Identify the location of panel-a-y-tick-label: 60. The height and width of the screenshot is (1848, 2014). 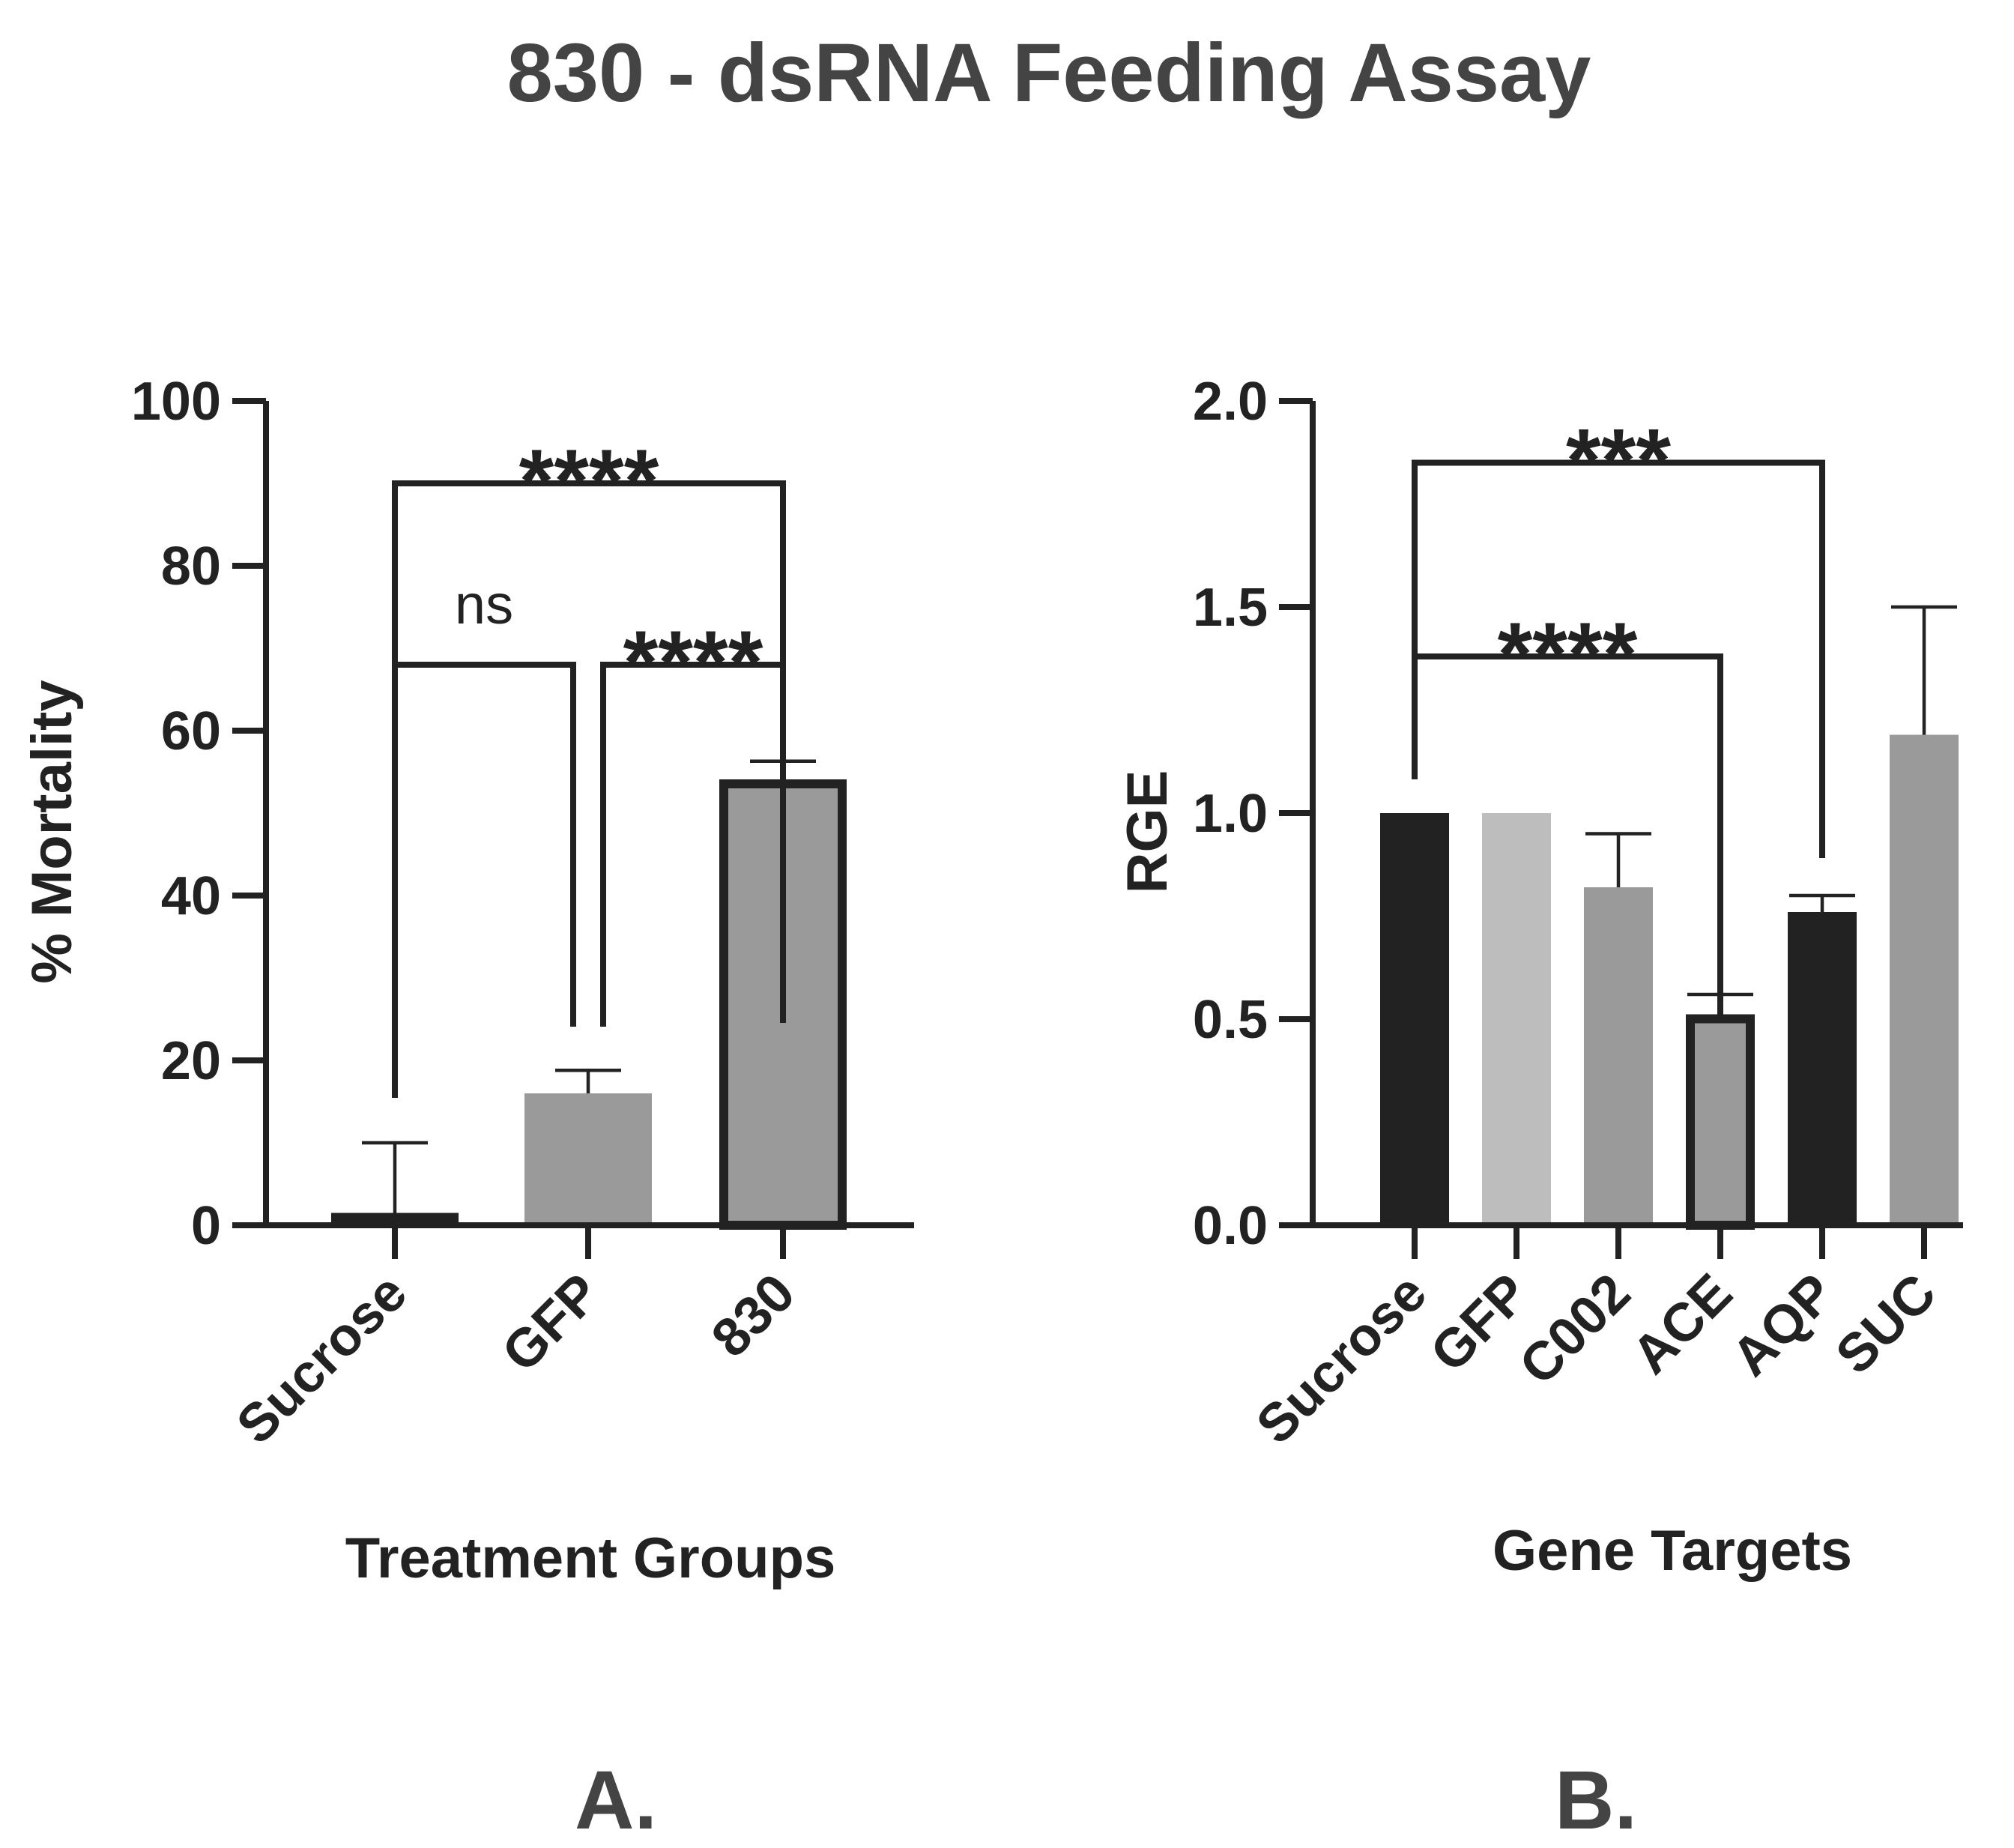
(191, 731).